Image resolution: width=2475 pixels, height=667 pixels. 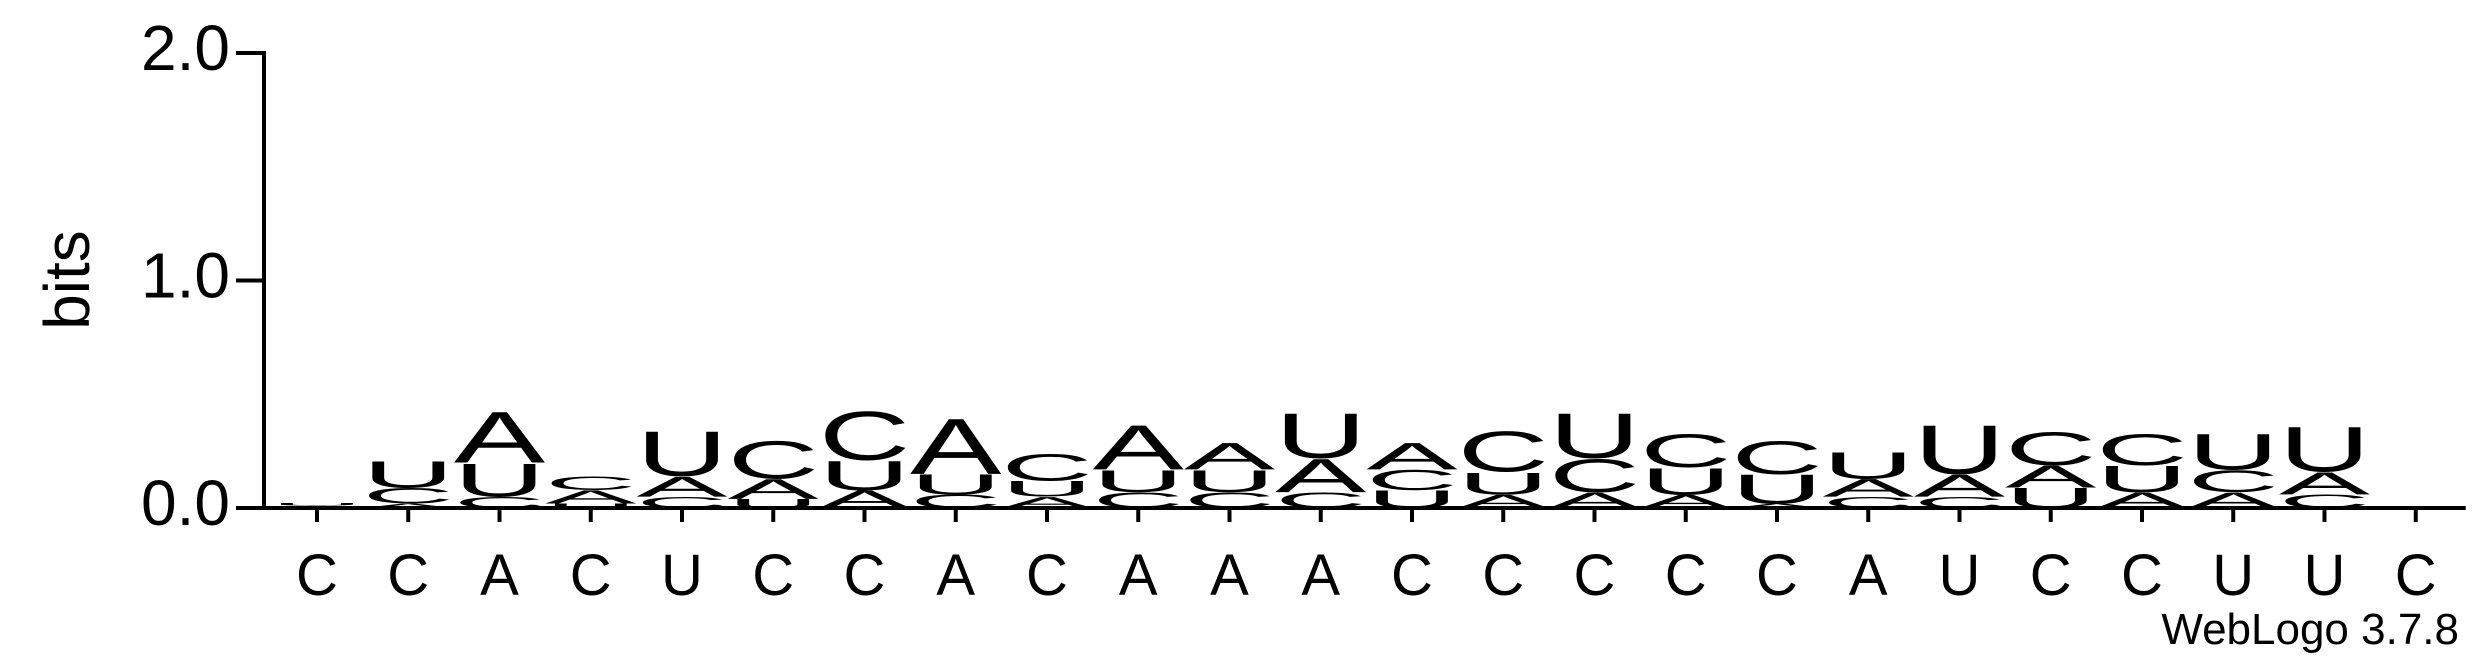 What do you see at coordinates (2310, 629) in the screenshot?
I see `footer: WebLogo 3.7.8` at bounding box center [2310, 629].